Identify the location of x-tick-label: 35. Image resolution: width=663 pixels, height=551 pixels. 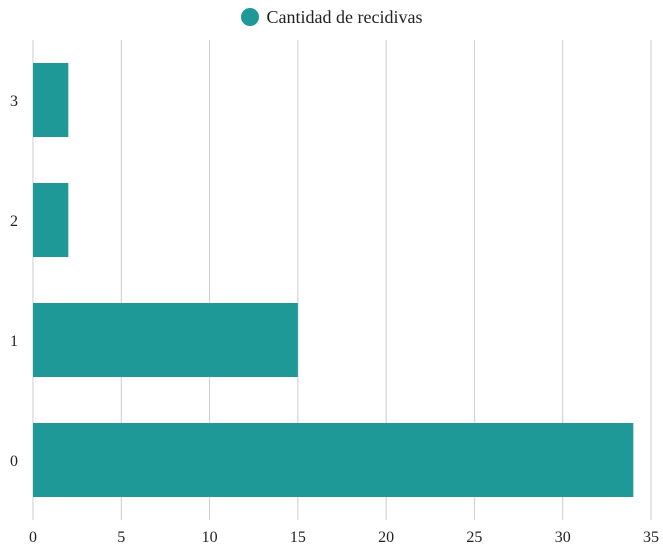
(651, 537).